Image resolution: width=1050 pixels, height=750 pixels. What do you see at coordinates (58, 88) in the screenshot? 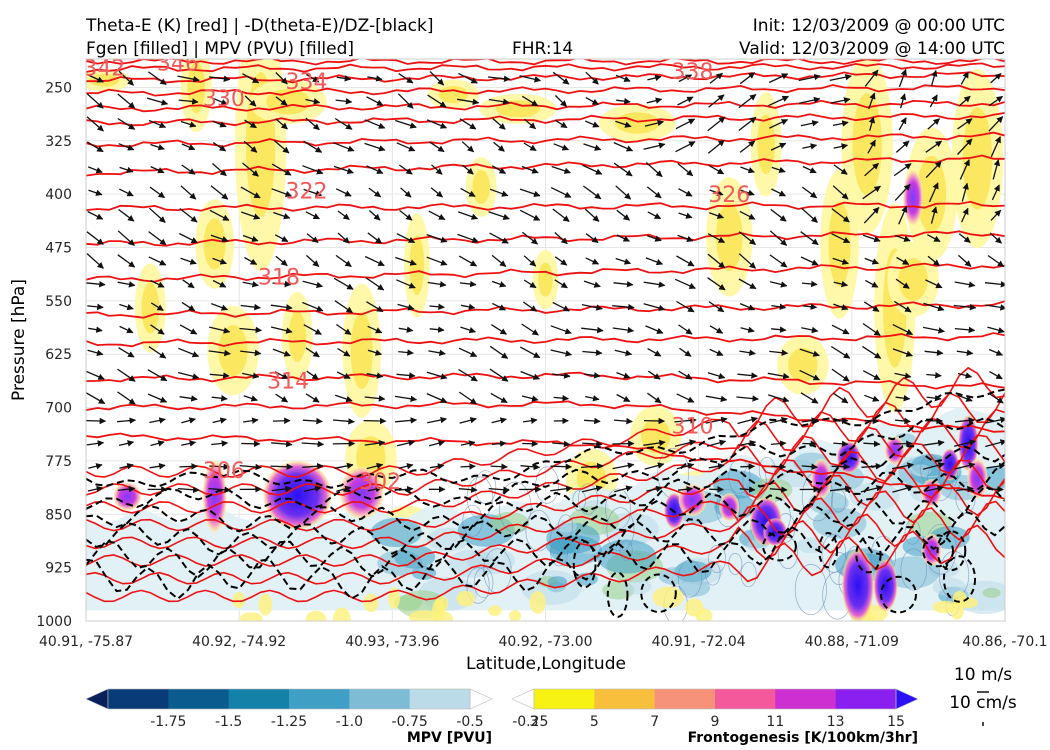
I see `y-tick-label: 250` at bounding box center [58, 88].